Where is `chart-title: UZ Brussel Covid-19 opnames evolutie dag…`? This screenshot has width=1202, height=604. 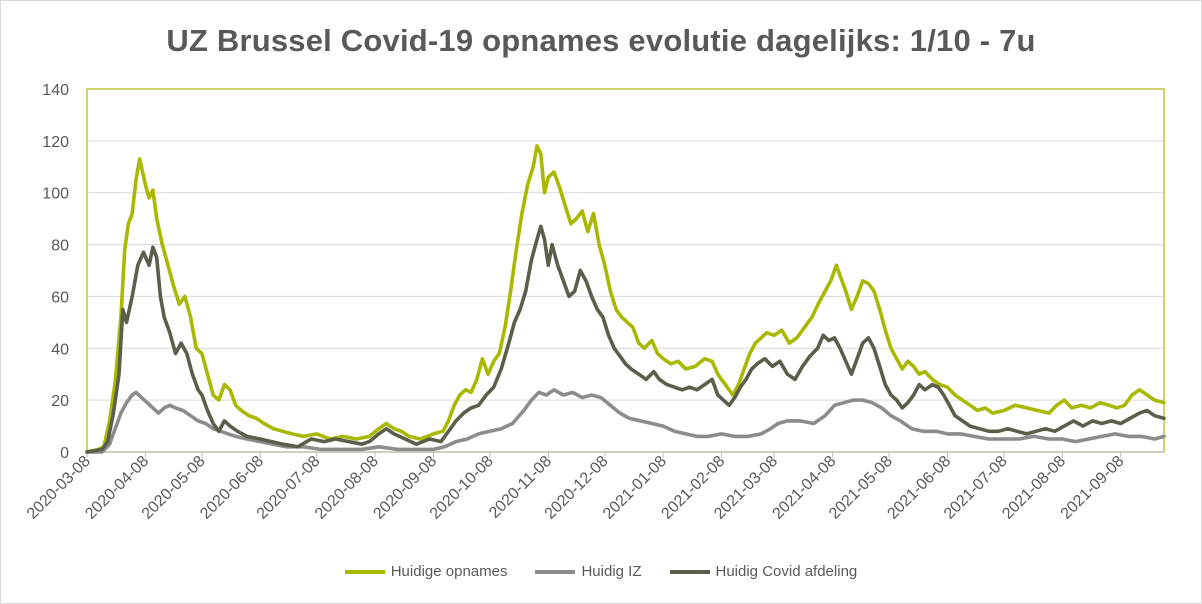 chart-title: UZ Brussel Covid-19 opnames evolutie dag… is located at coordinates (601, 40).